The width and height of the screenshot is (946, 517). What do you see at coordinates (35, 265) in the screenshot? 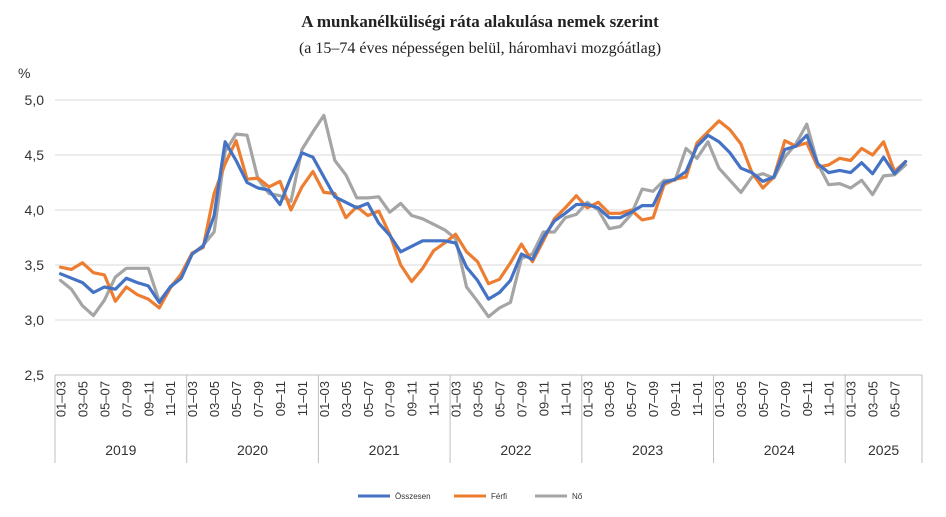
I see `y-tick-label: 3,5` at bounding box center [35, 265].